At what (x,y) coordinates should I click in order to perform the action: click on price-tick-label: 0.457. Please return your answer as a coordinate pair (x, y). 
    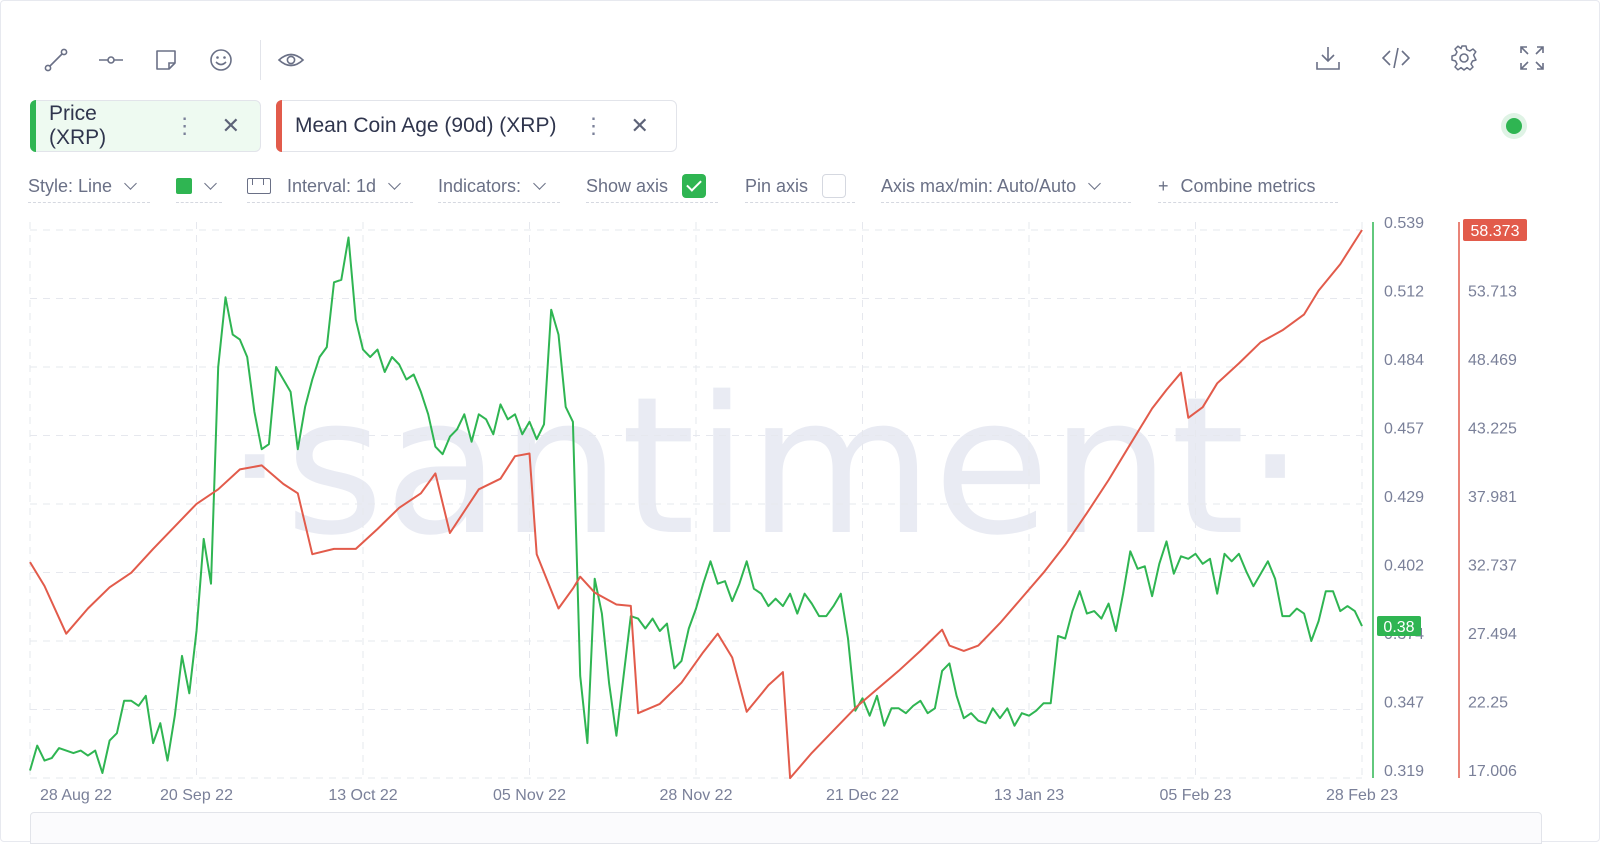
    Looking at the image, I should click on (1404, 429).